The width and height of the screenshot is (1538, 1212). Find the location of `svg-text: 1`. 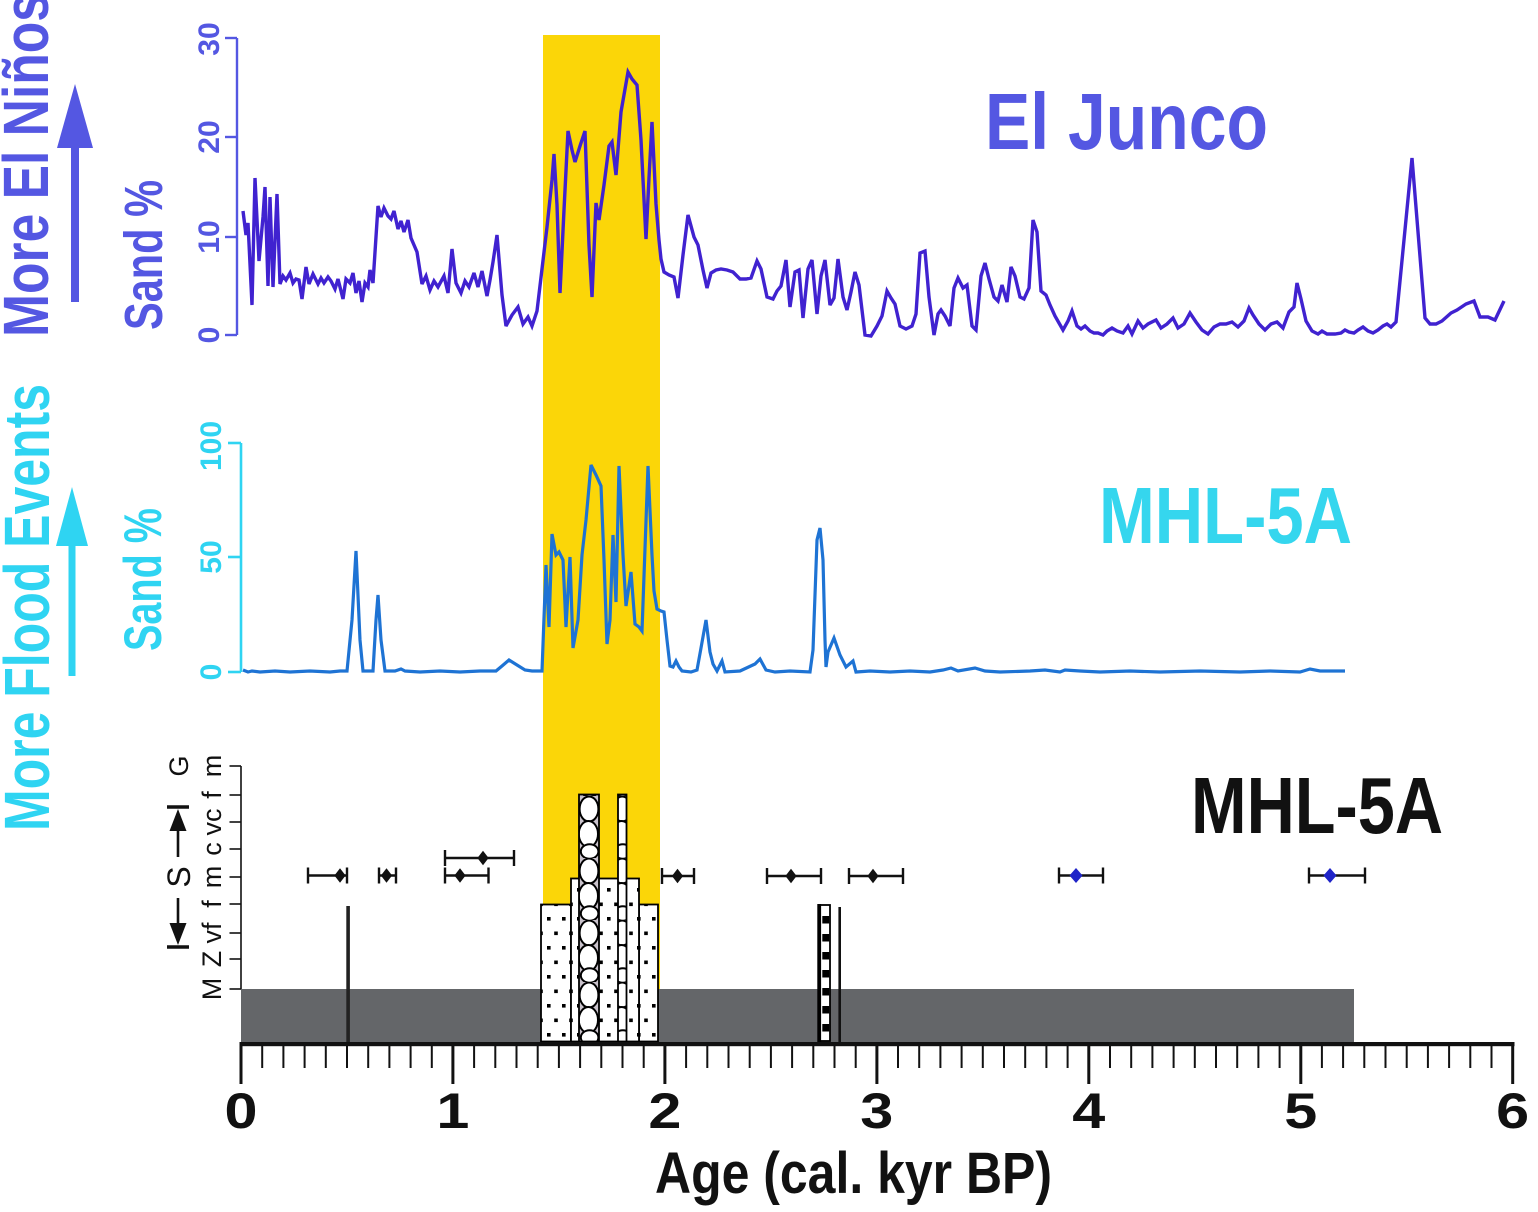

svg-text: 1 is located at coordinates (452, 1111).